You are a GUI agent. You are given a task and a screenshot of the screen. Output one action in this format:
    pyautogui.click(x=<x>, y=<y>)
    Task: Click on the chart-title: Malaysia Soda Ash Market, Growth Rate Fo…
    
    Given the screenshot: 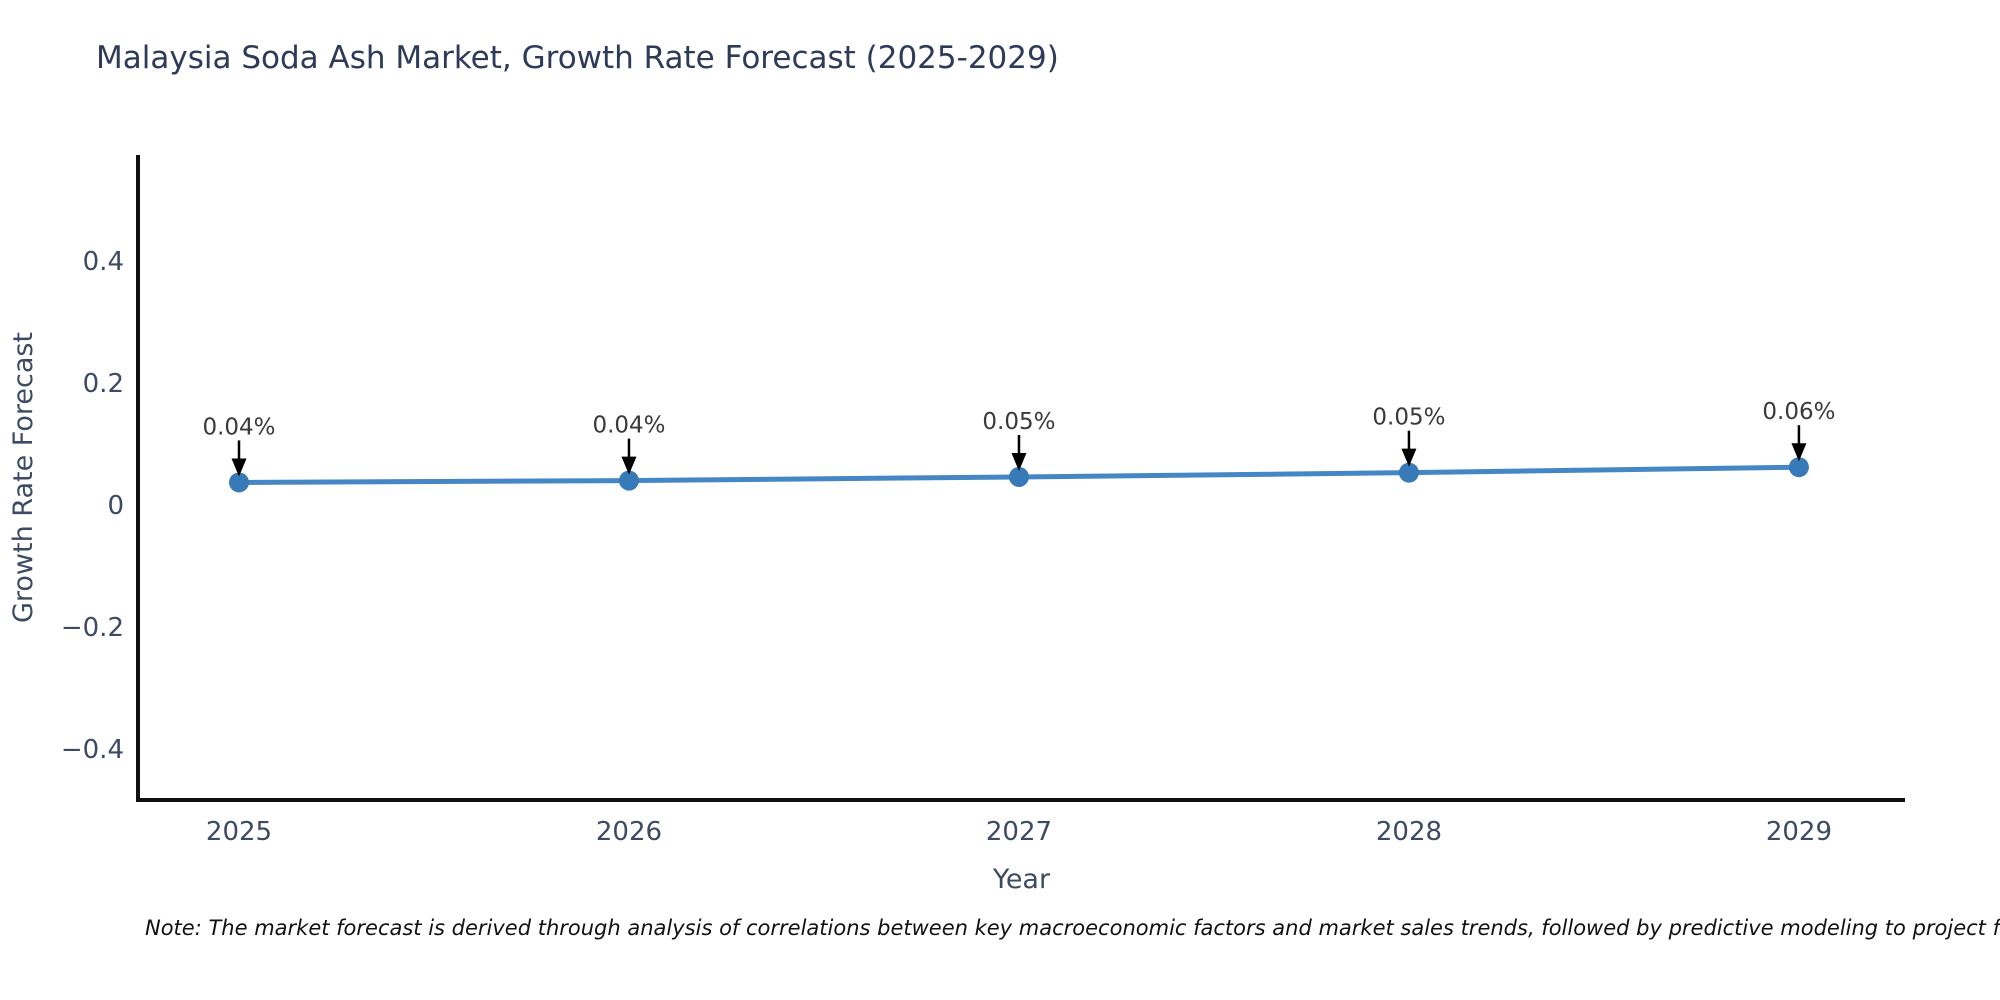 What is the action you would take?
    pyautogui.click(x=577, y=58)
    